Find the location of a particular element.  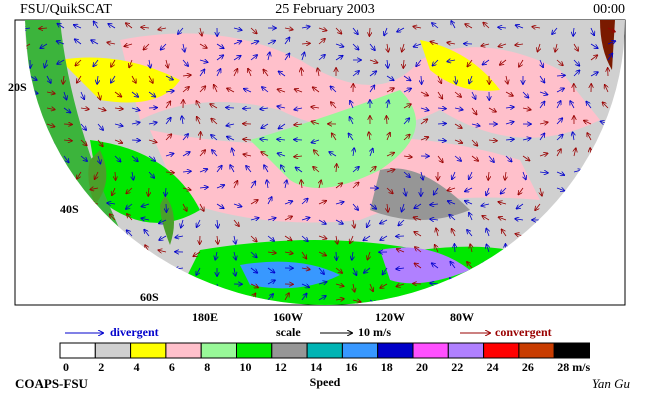

speed-label: 6 is located at coordinates (172, 367).